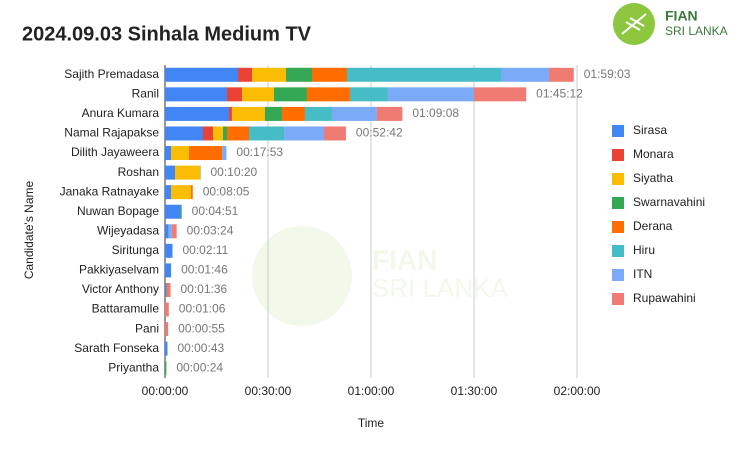 The height and width of the screenshot is (455, 738). I want to click on y-tick-label: Sarath Fonseka, so click(116, 348).